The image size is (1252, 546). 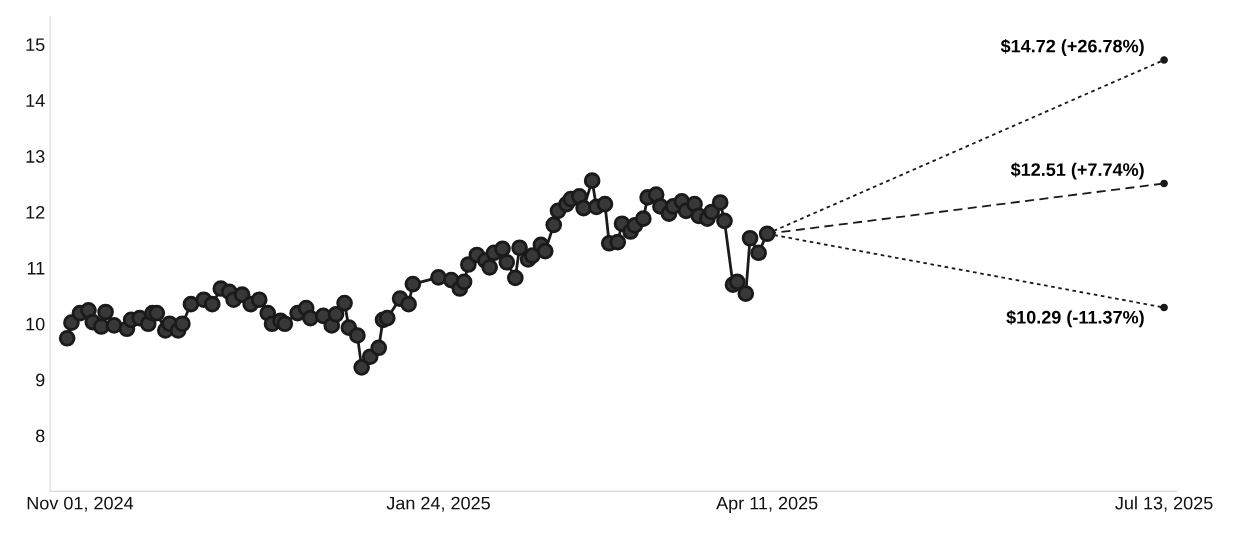 I want to click on x-tick-label: Jan 24, 2025, so click(x=438, y=504).